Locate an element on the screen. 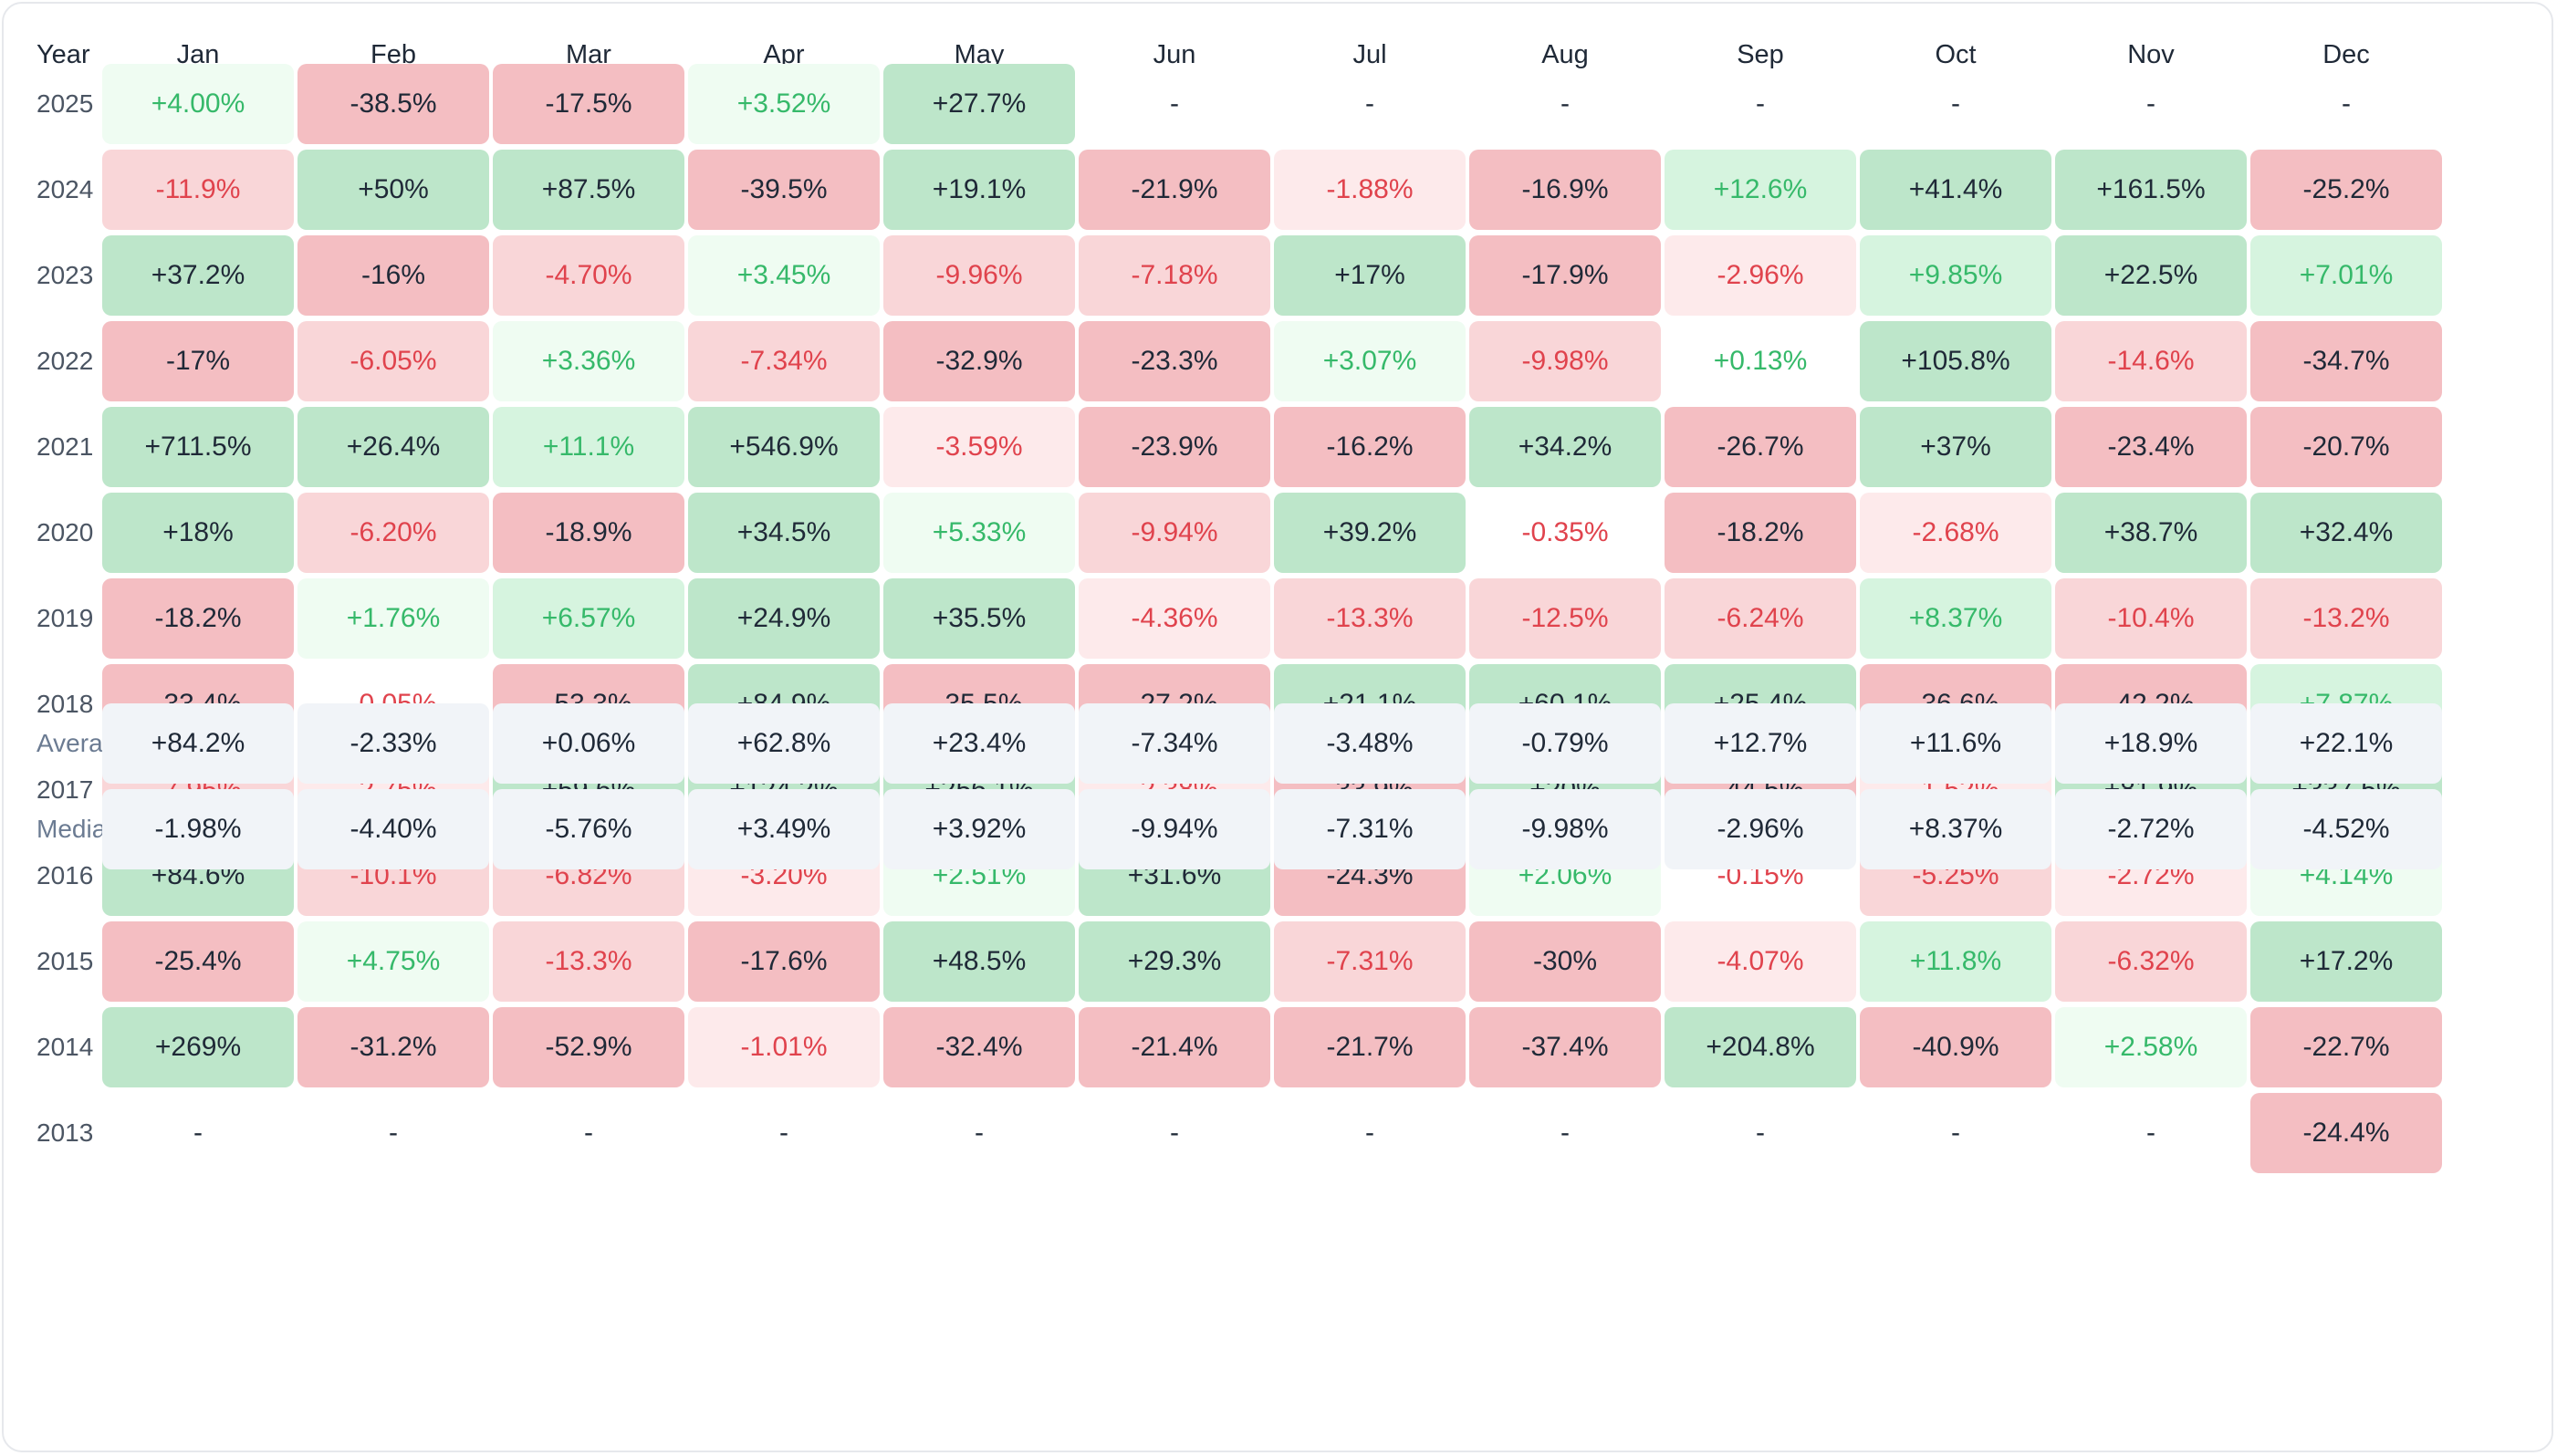 The height and width of the screenshot is (1456, 2557). return-cell-2024-apr: -39.5% is located at coordinates (784, 190).